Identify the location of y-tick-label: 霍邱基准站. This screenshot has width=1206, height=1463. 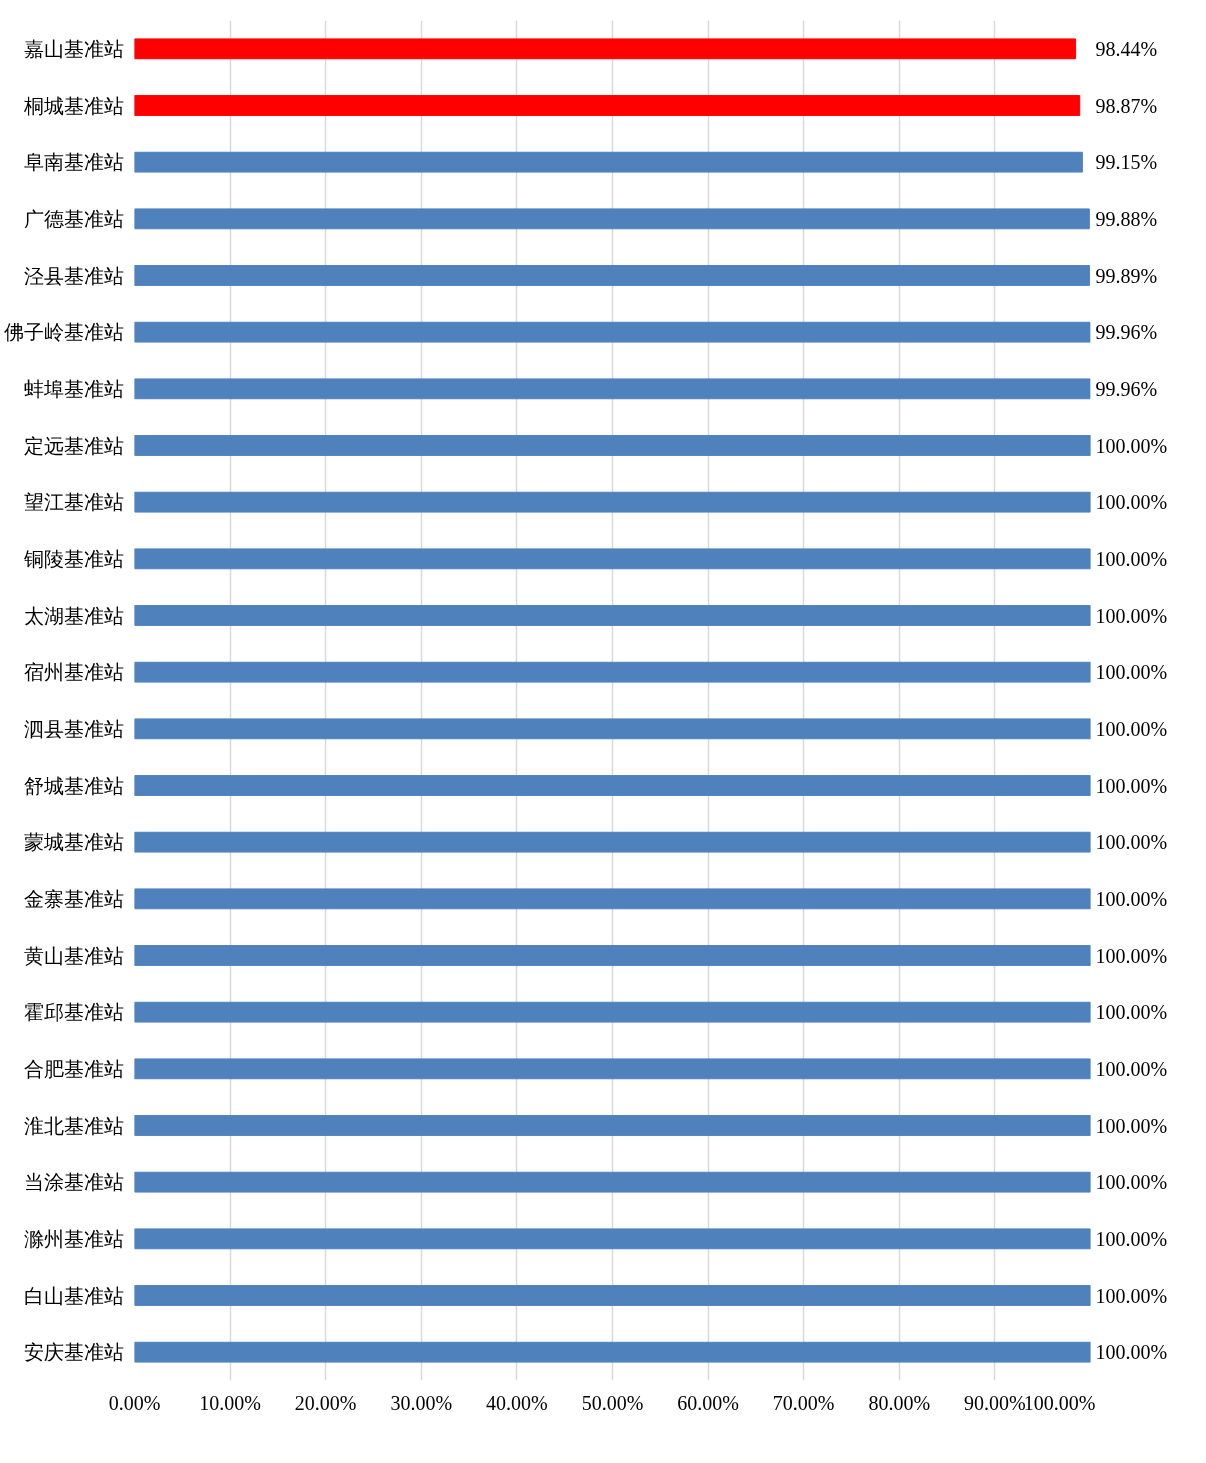
(73, 1012).